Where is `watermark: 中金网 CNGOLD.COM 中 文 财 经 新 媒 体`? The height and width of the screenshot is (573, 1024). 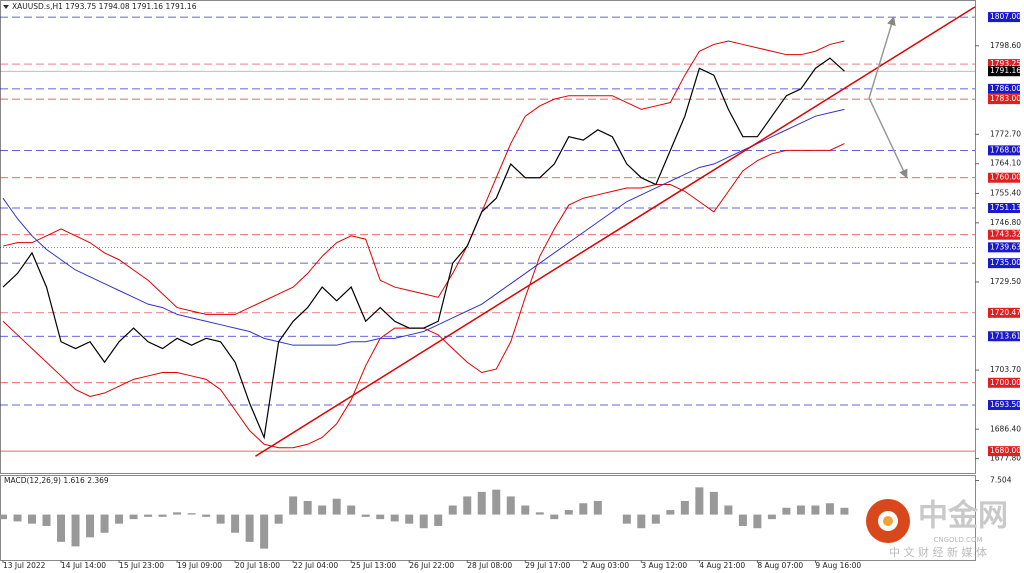 watermark: 中金网 CNGOLD.COM 中 文 财 经 新 媒 体 is located at coordinates (937, 529).